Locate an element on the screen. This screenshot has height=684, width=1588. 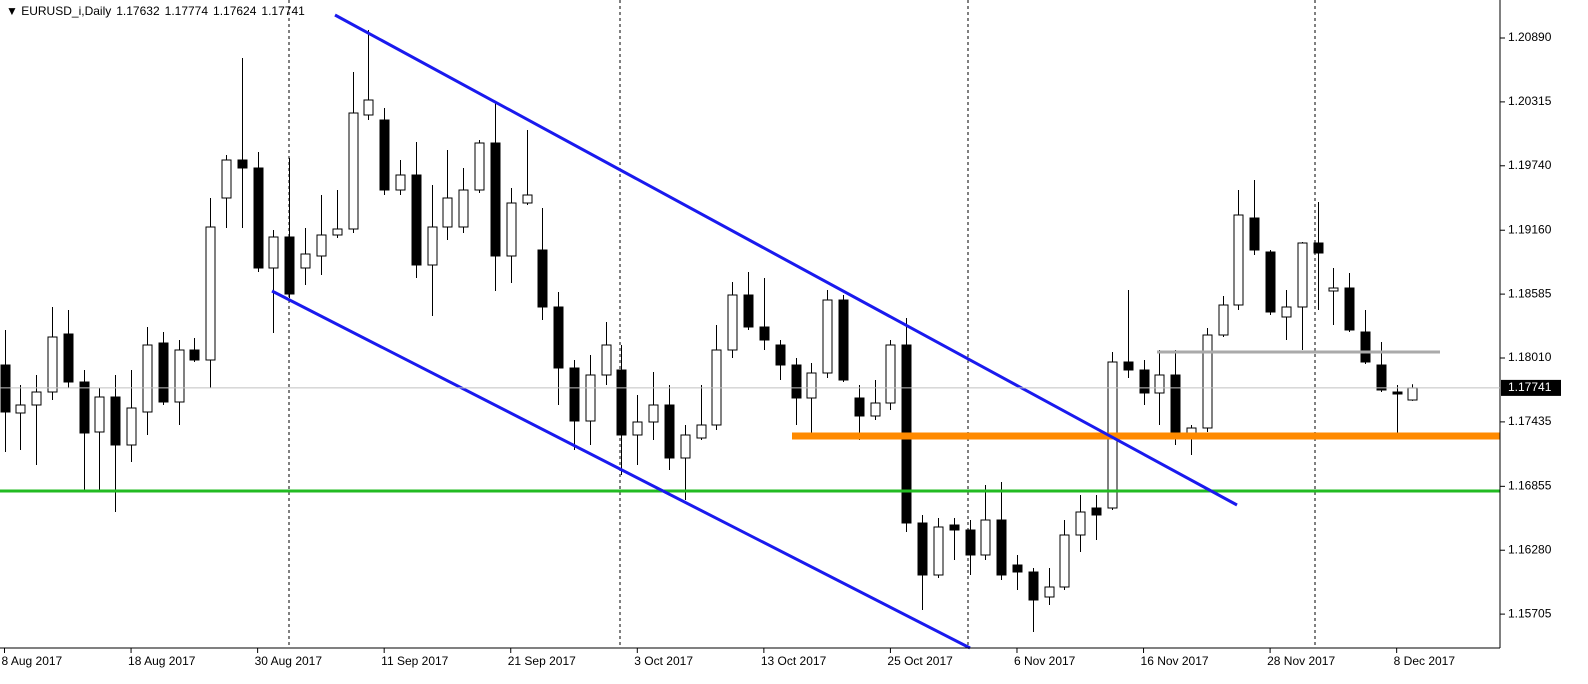
x-tick-label: 30 Aug 2017 is located at coordinates (289, 661).